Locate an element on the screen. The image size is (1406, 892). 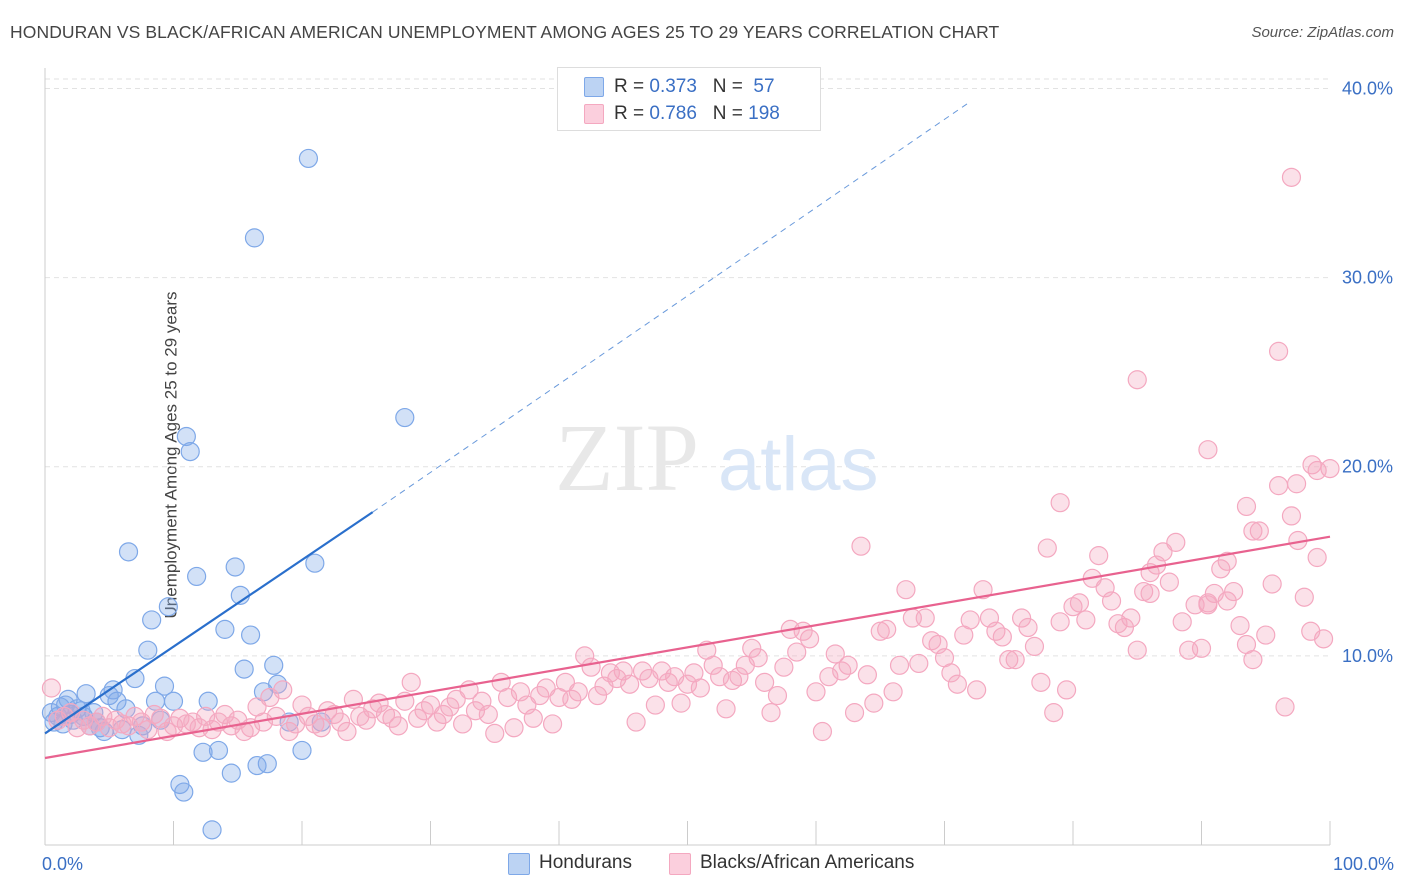
y-tick-label: 20.0% is located at coordinates (1367, 467).